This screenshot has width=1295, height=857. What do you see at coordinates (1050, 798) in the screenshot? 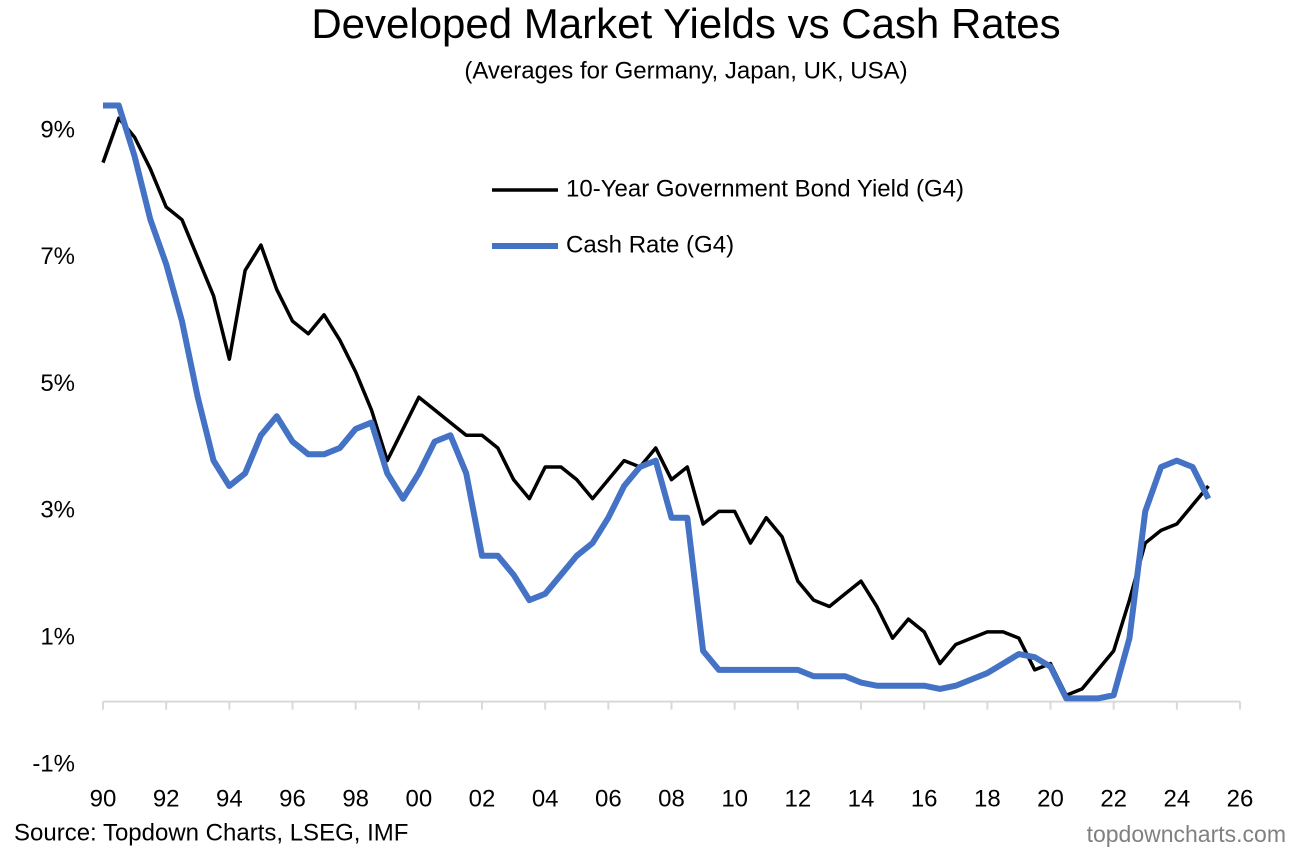
I see `x-tick-label: 20` at bounding box center [1050, 798].